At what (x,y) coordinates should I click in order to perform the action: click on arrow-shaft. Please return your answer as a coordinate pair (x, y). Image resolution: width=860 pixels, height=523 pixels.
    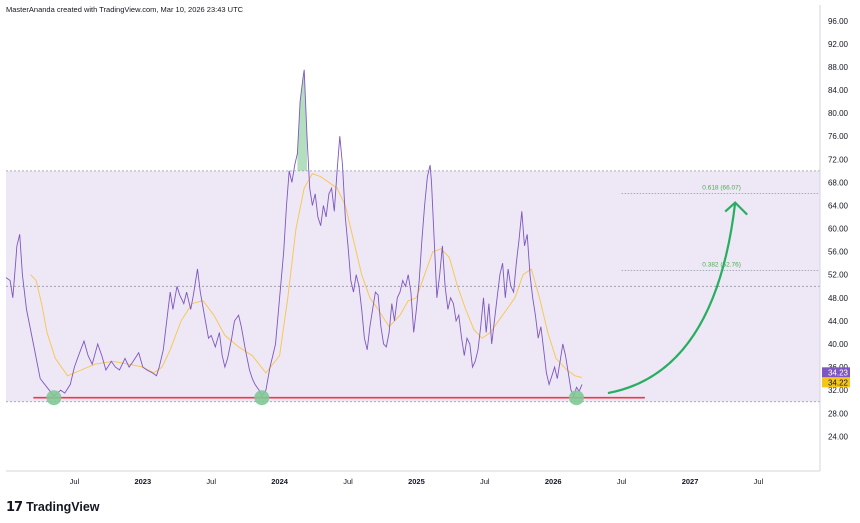
    Looking at the image, I should click on (672, 298).